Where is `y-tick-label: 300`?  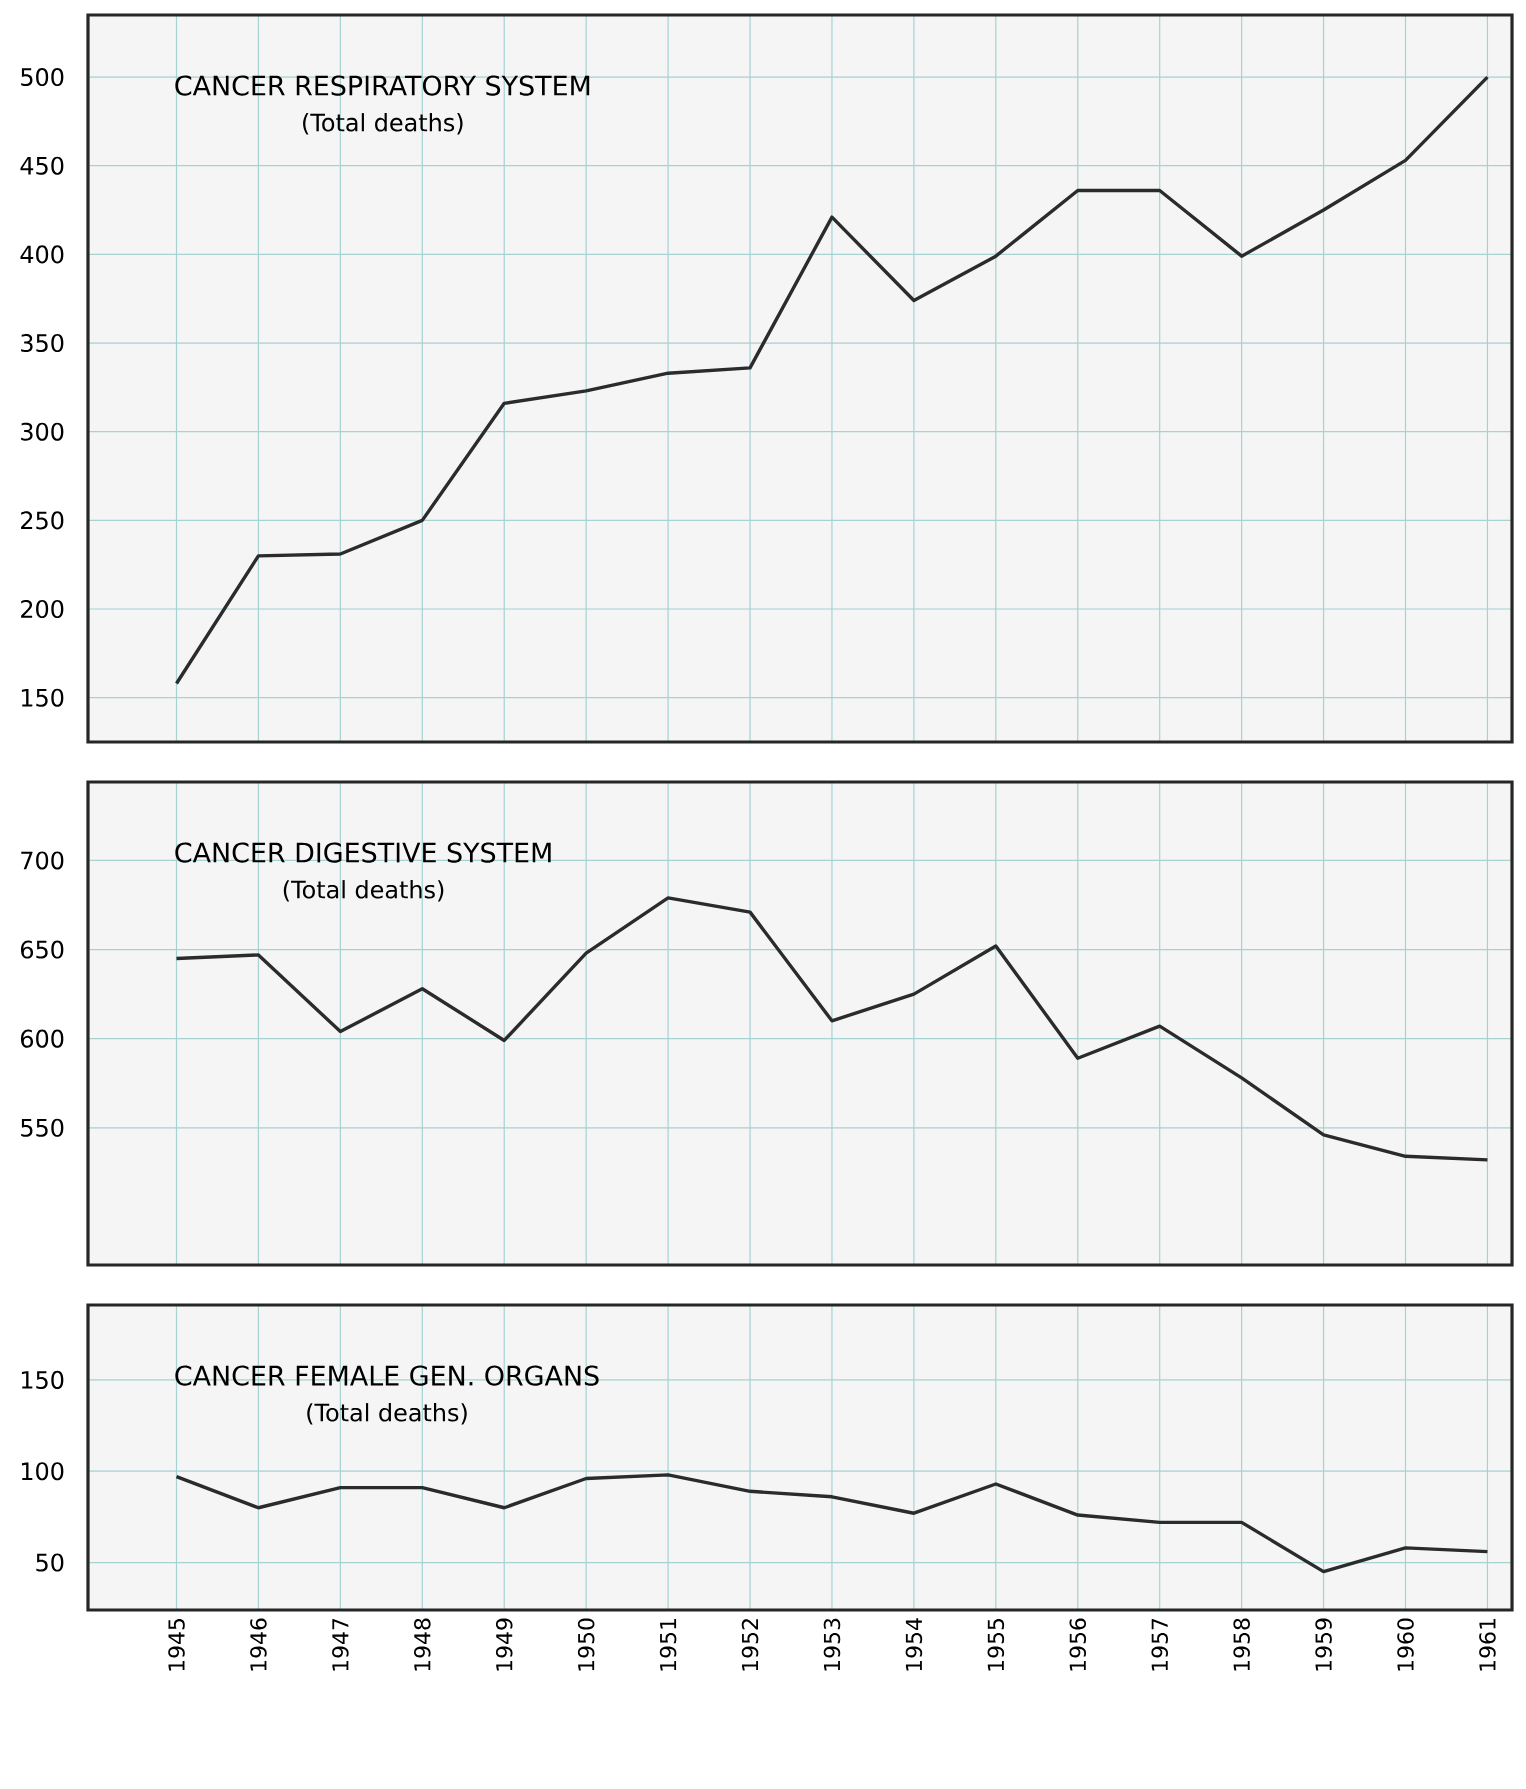 y-tick-label: 300 is located at coordinates (42, 431).